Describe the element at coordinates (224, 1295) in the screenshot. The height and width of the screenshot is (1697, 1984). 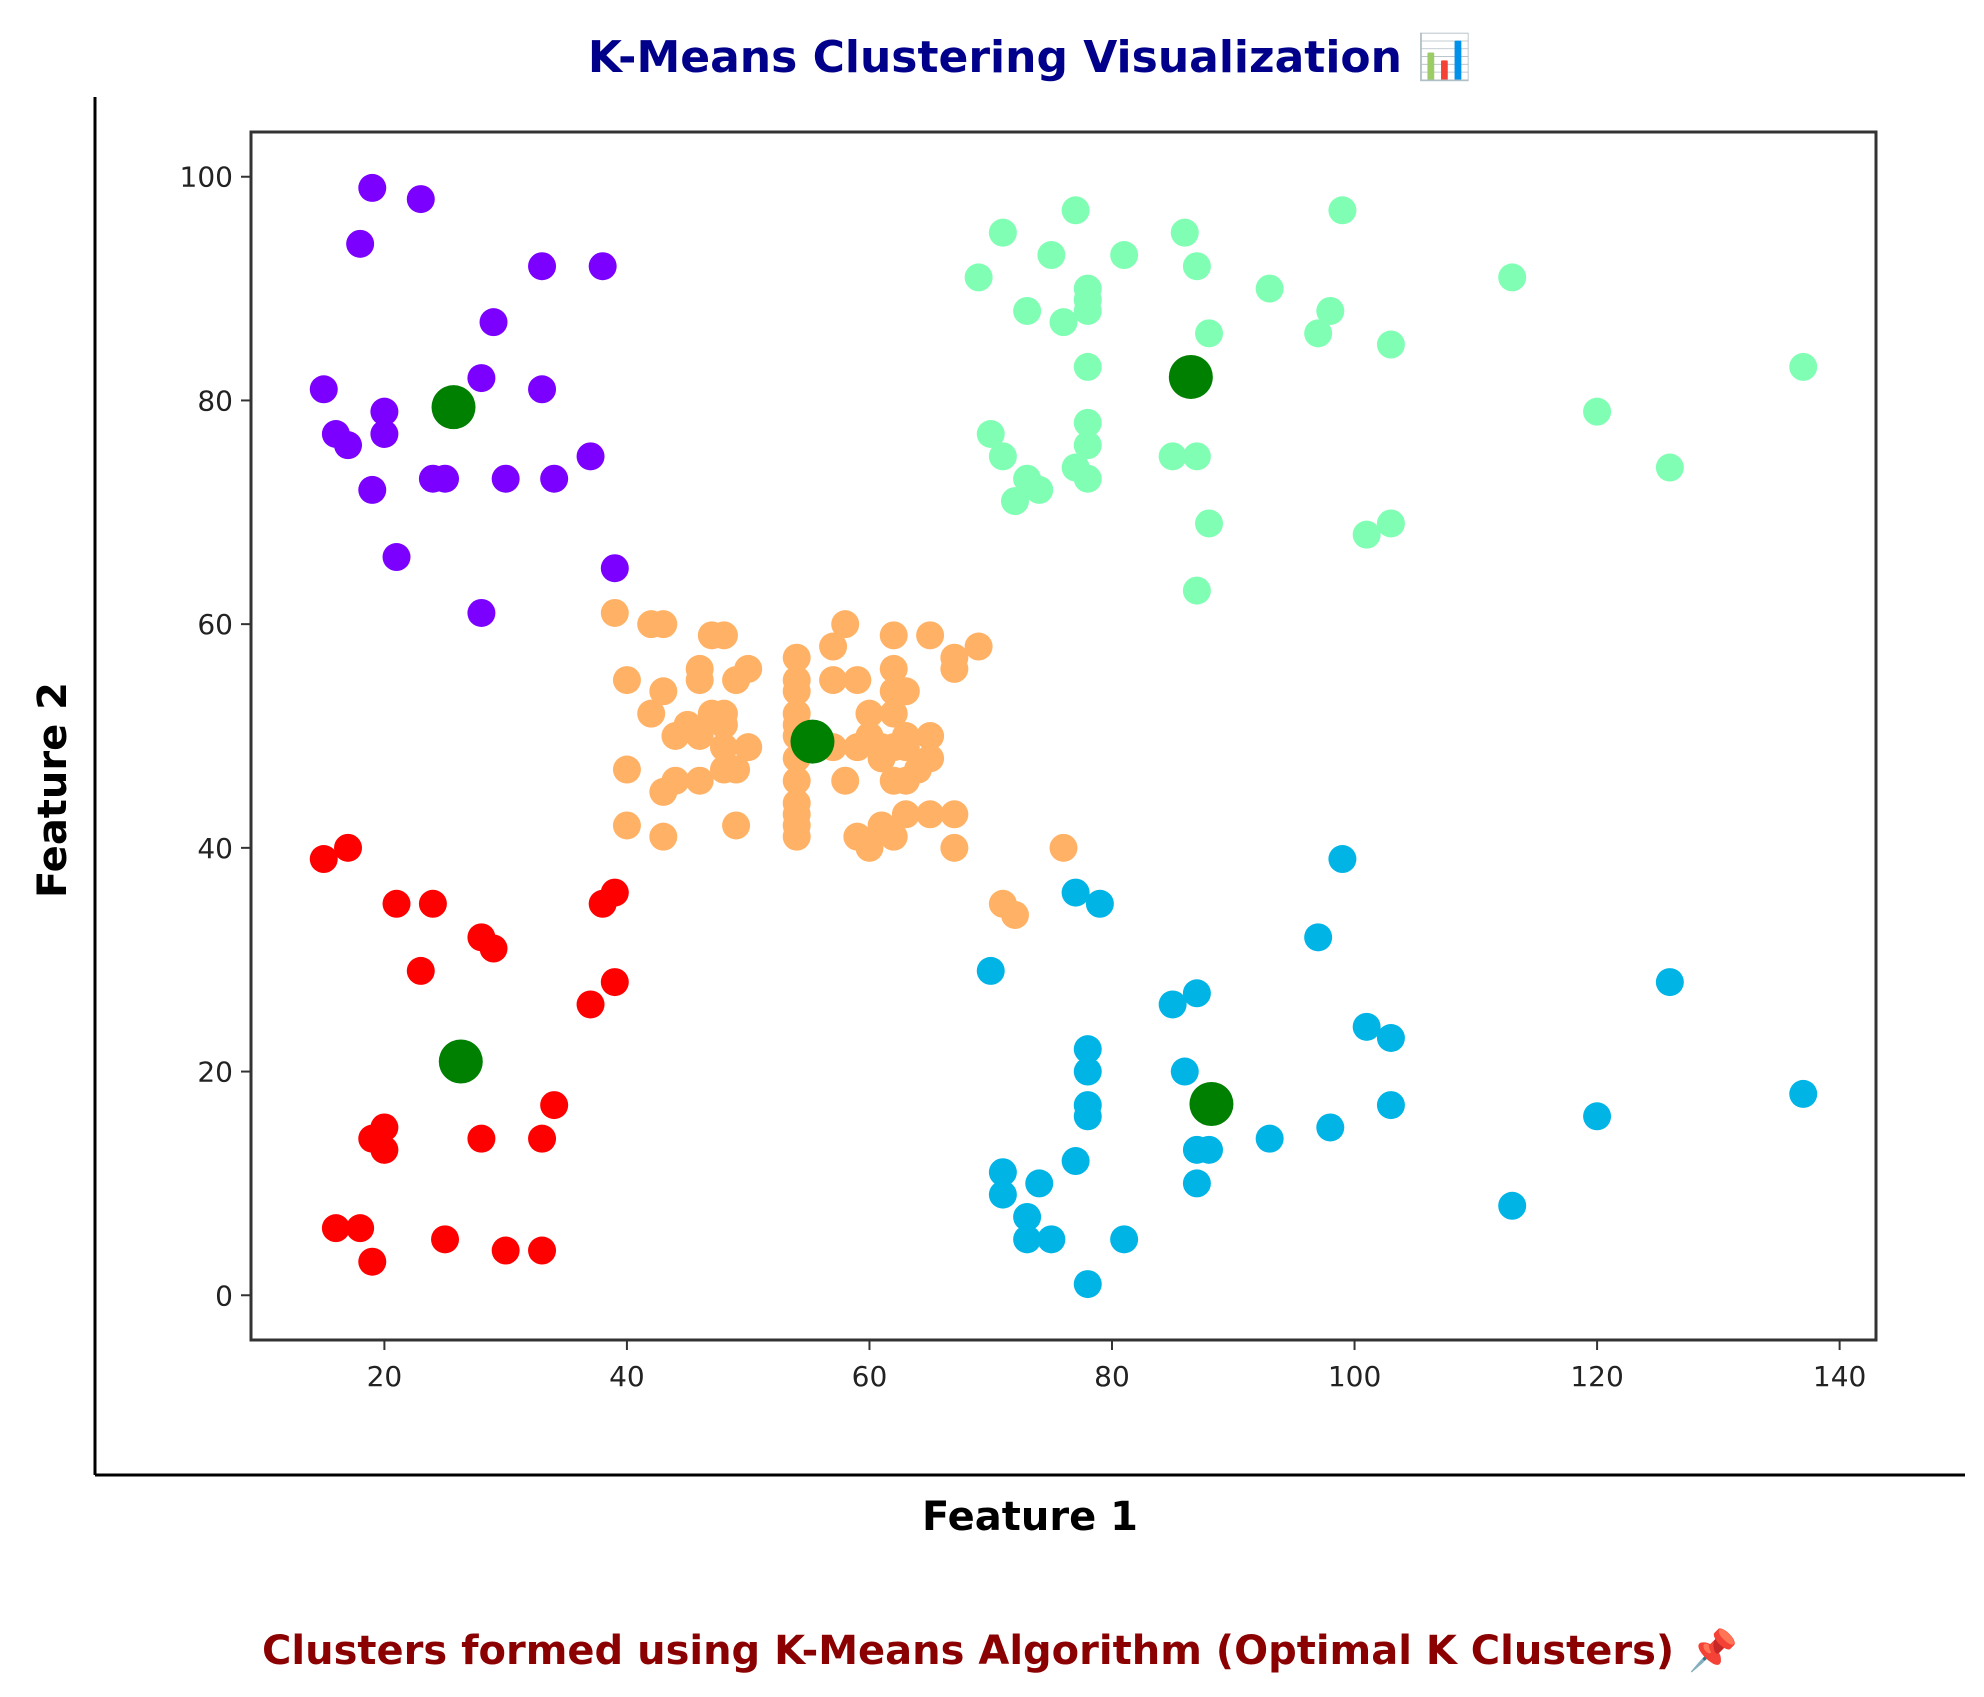
I see `y-tick-label: 0` at that location.